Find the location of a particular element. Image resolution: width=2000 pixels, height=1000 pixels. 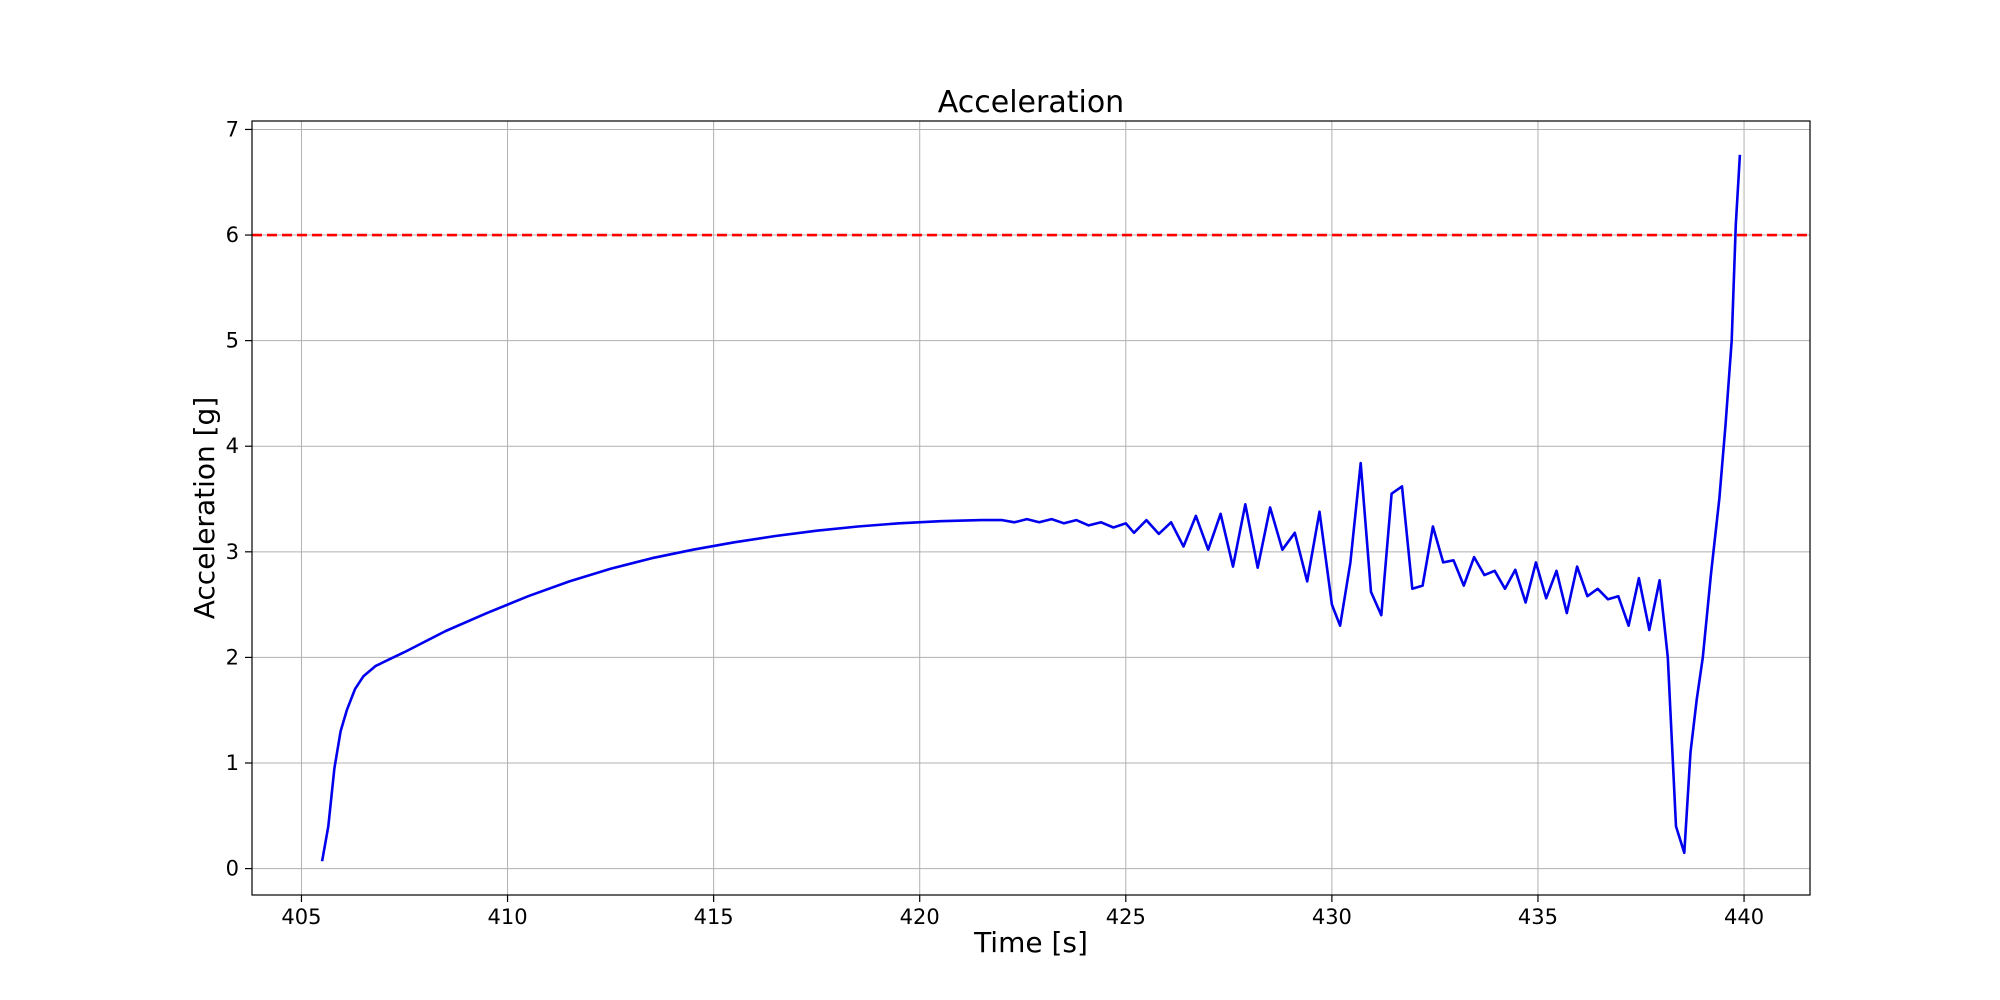

y-tick-label: 5 is located at coordinates (232, 341).